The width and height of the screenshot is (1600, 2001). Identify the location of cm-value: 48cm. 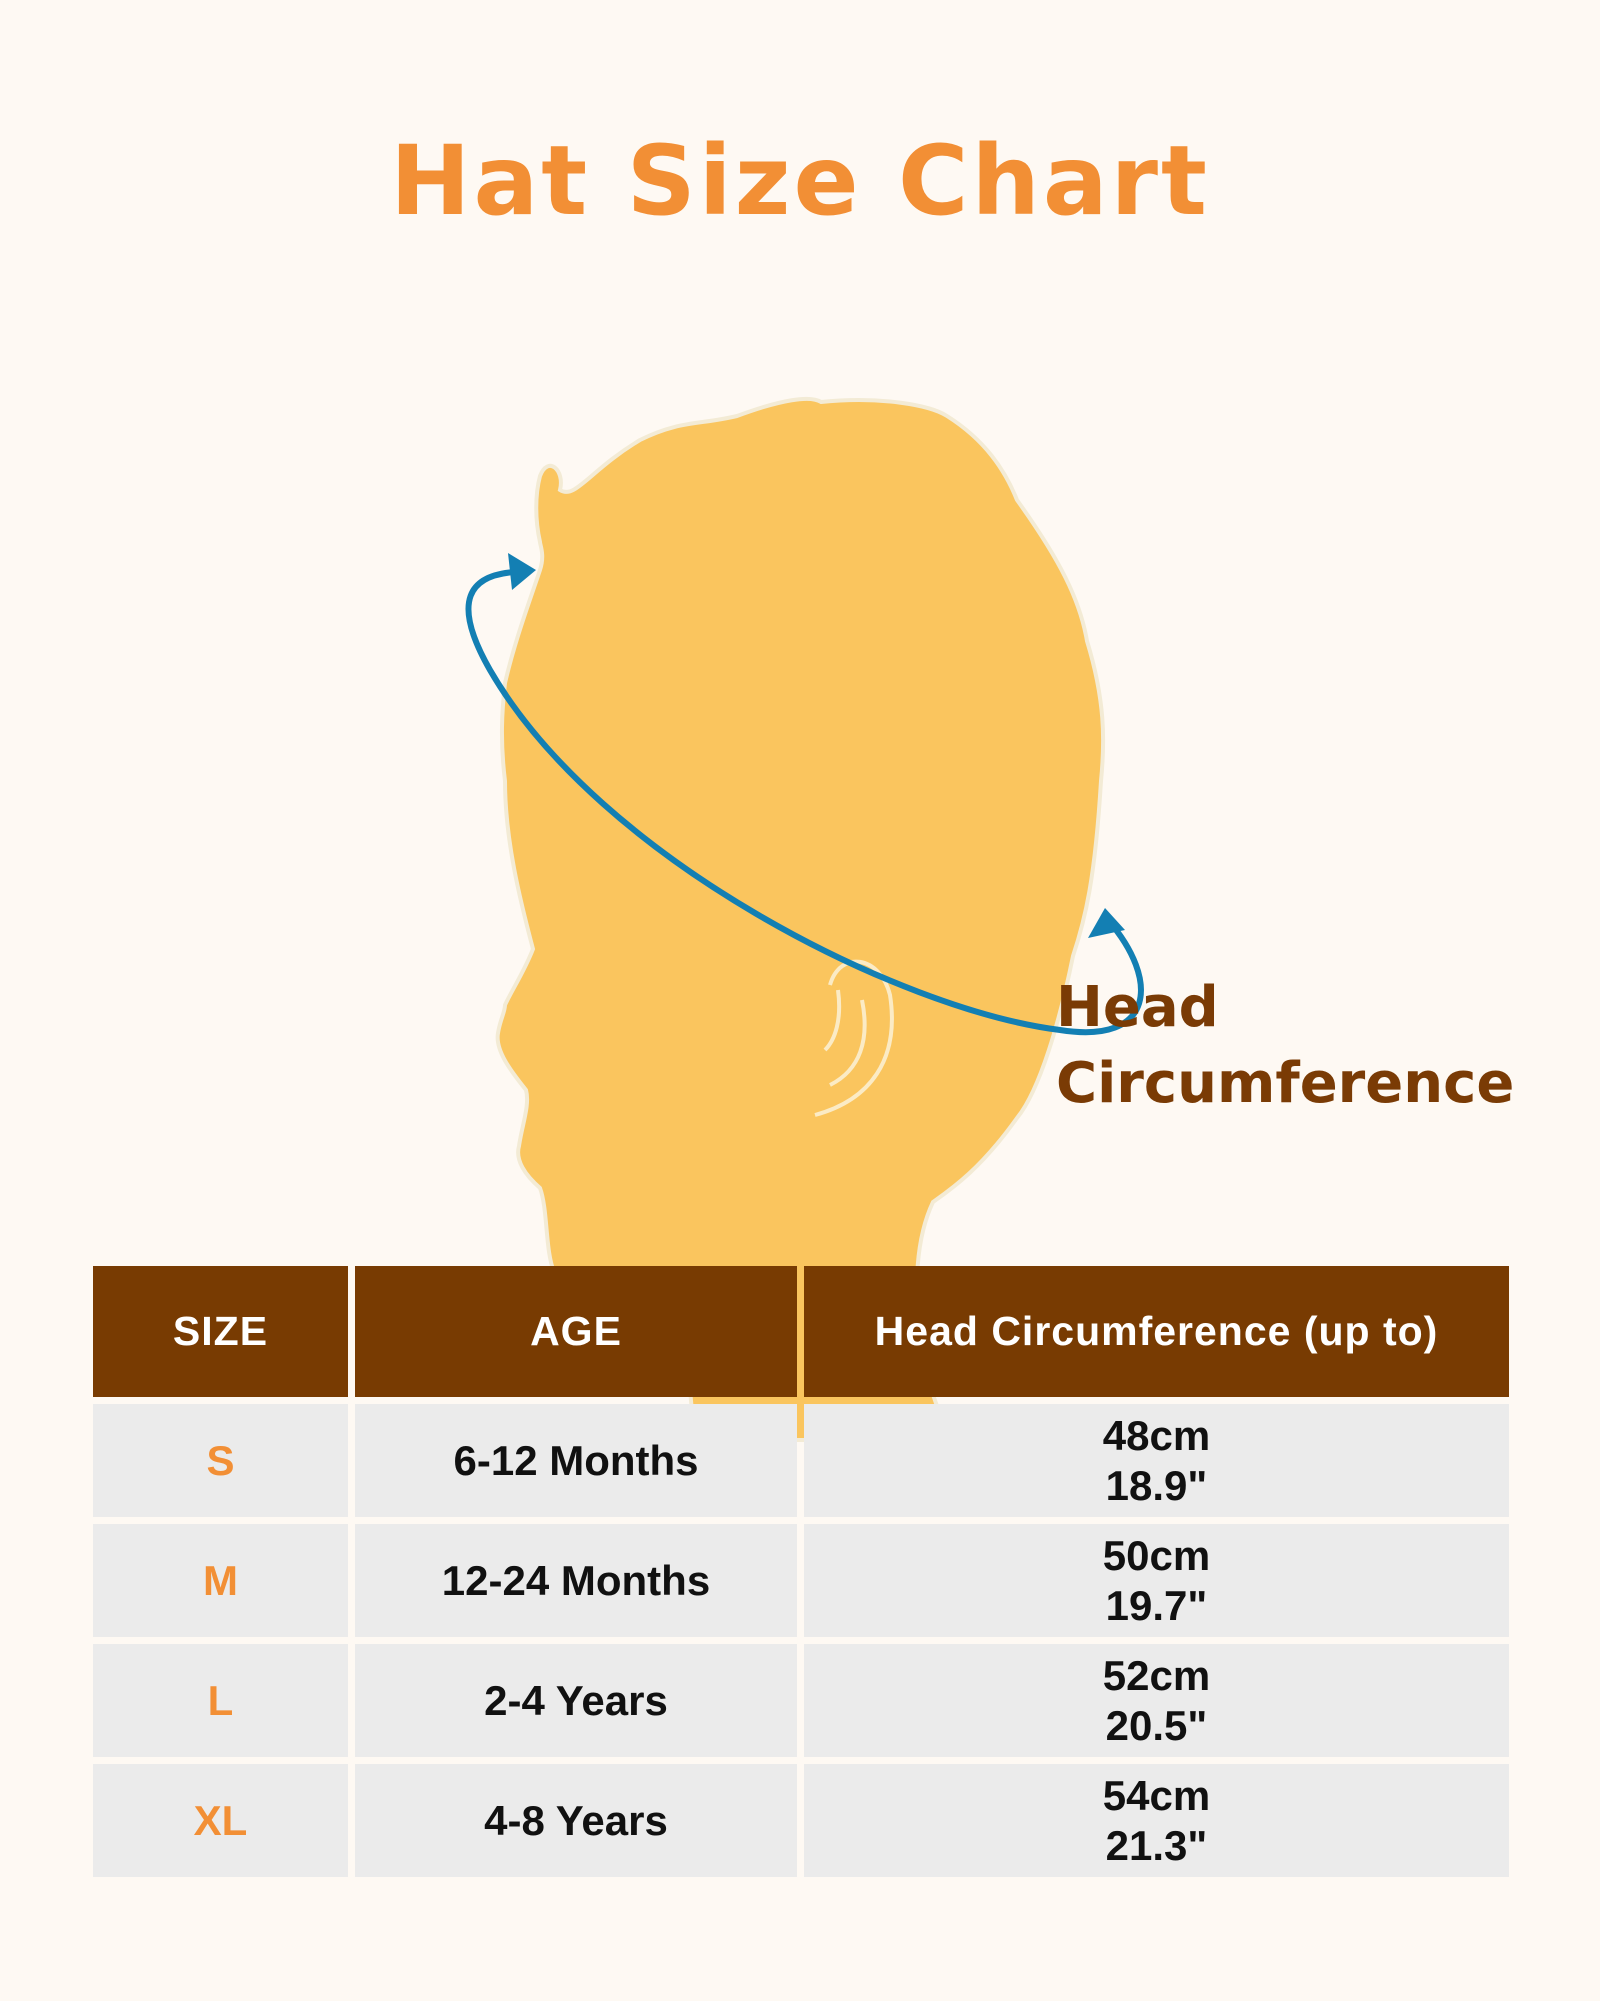
(1156, 1435).